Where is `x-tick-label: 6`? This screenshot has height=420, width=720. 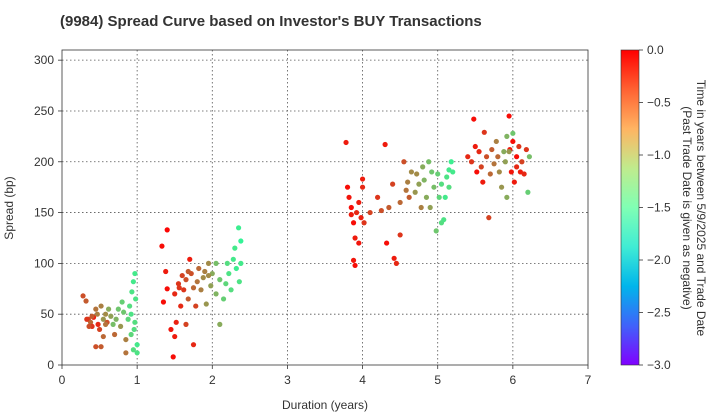 x-tick-label: 6 is located at coordinates (513, 380).